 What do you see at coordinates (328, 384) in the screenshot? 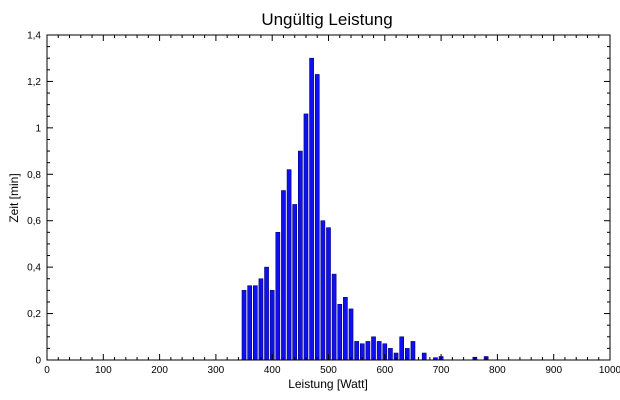
I see `x-axis-label: Leistung [Watt]` at bounding box center [328, 384].